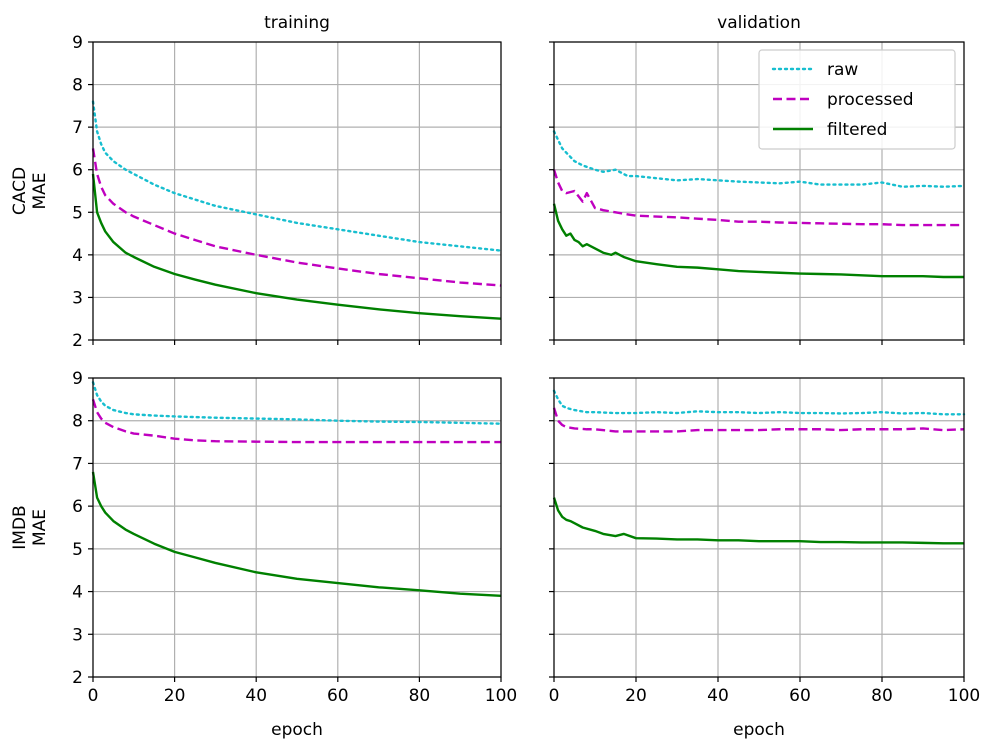  I want to click on legend-box, so click(857, 99).